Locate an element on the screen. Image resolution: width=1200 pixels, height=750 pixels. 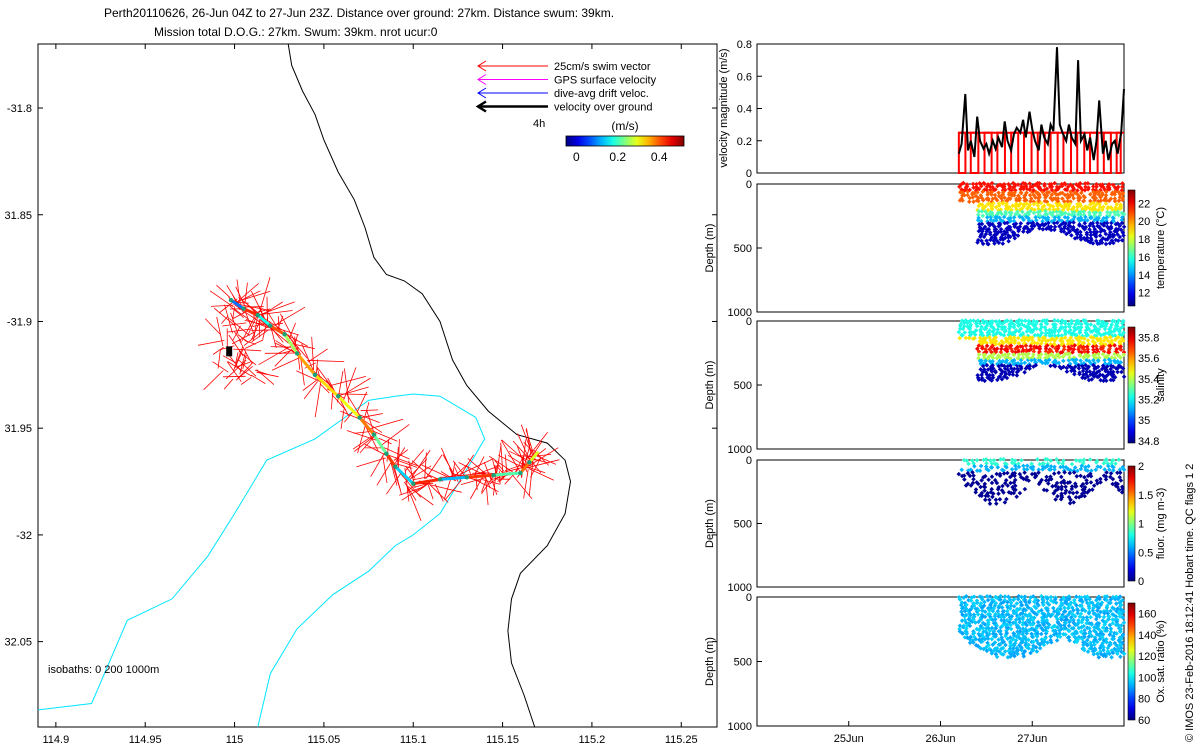
colorbar-tick-label: 35.6 is located at coordinates (1148, 359).